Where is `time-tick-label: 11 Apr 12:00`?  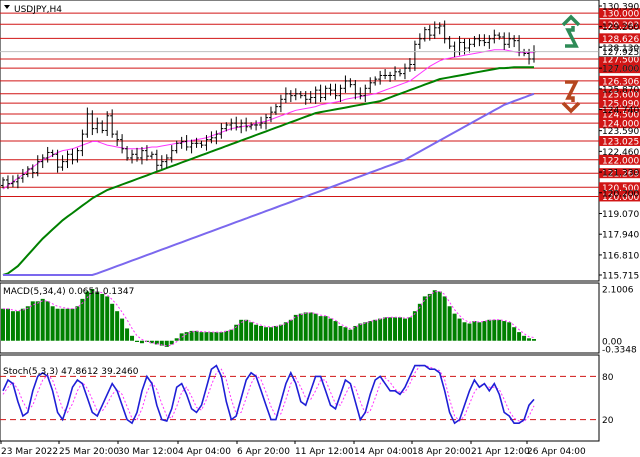 time-tick-label: 11 Apr 12:00 is located at coordinates (324, 452).